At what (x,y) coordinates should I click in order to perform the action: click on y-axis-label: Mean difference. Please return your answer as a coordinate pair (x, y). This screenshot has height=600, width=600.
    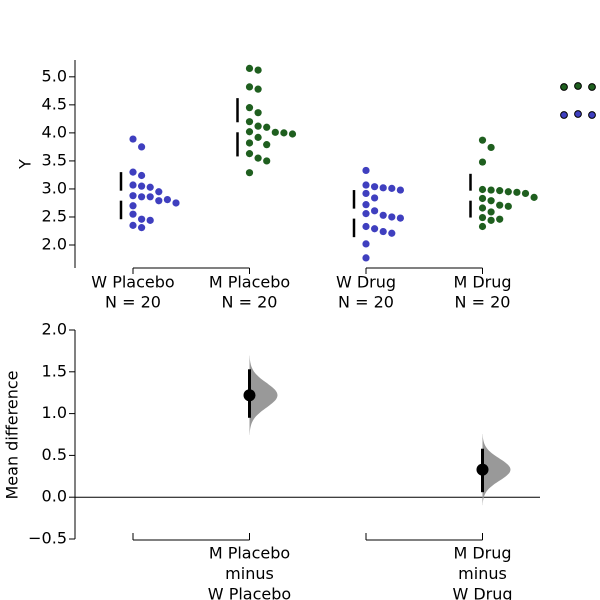
    Looking at the image, I should click on (12, 435).